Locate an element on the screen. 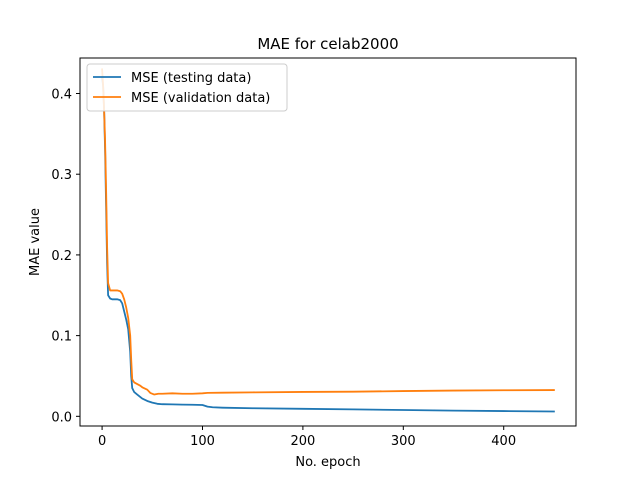  legend: MSE (testing data) MSE (validation data) is located at coordinates (187, 87).